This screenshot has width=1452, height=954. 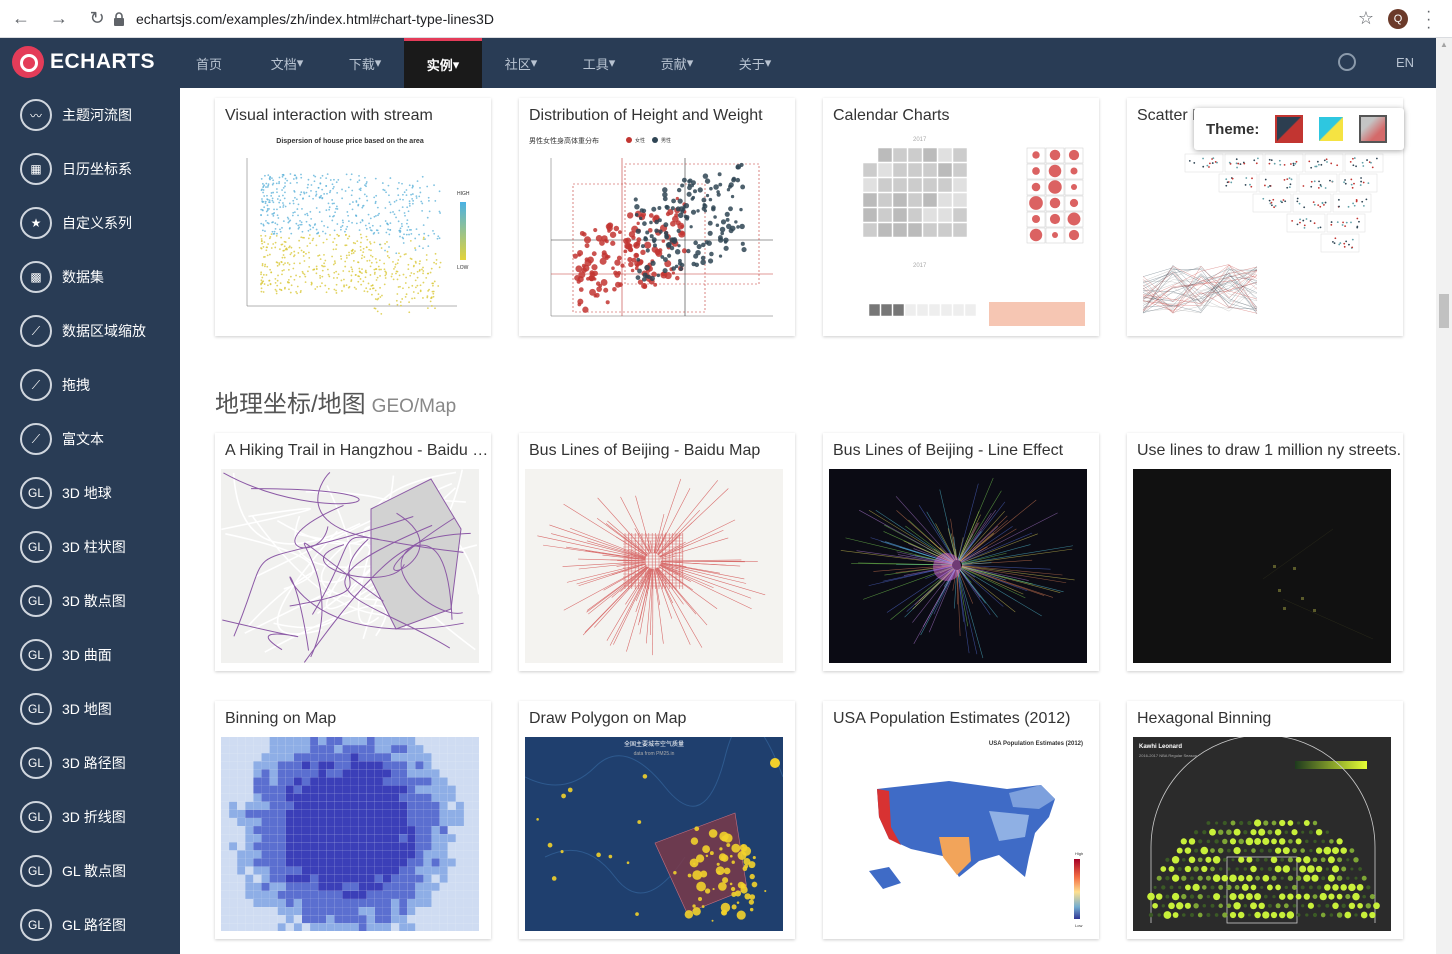 I want to click on example-card: Calendar Charts 2017 2017, so click(x=961, y=217).